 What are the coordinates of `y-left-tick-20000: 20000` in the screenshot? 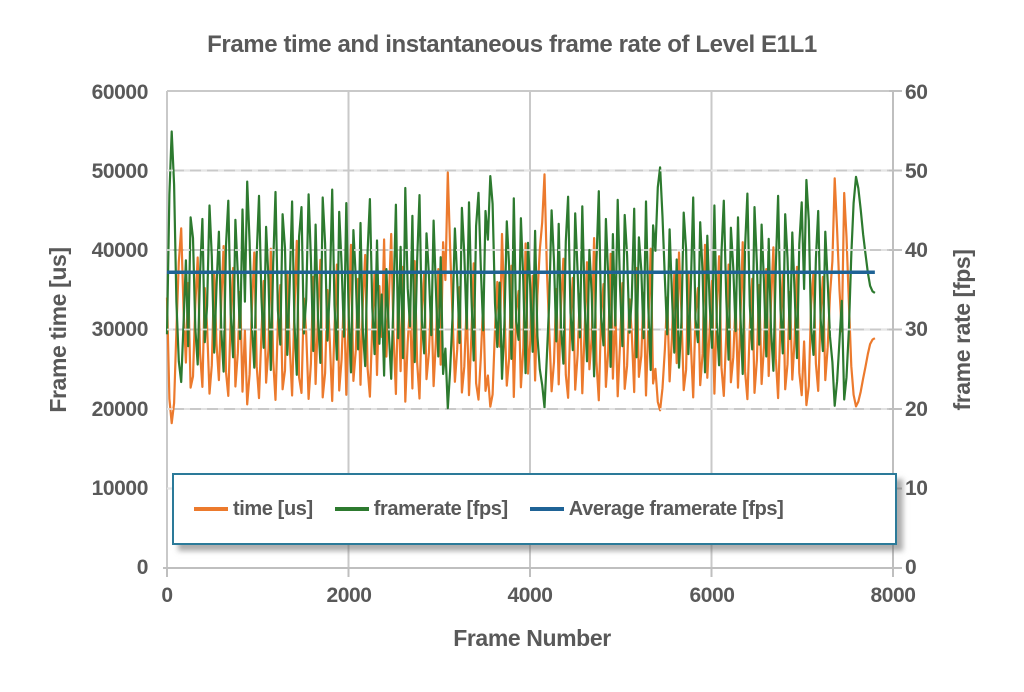 It's located at (120, 409).